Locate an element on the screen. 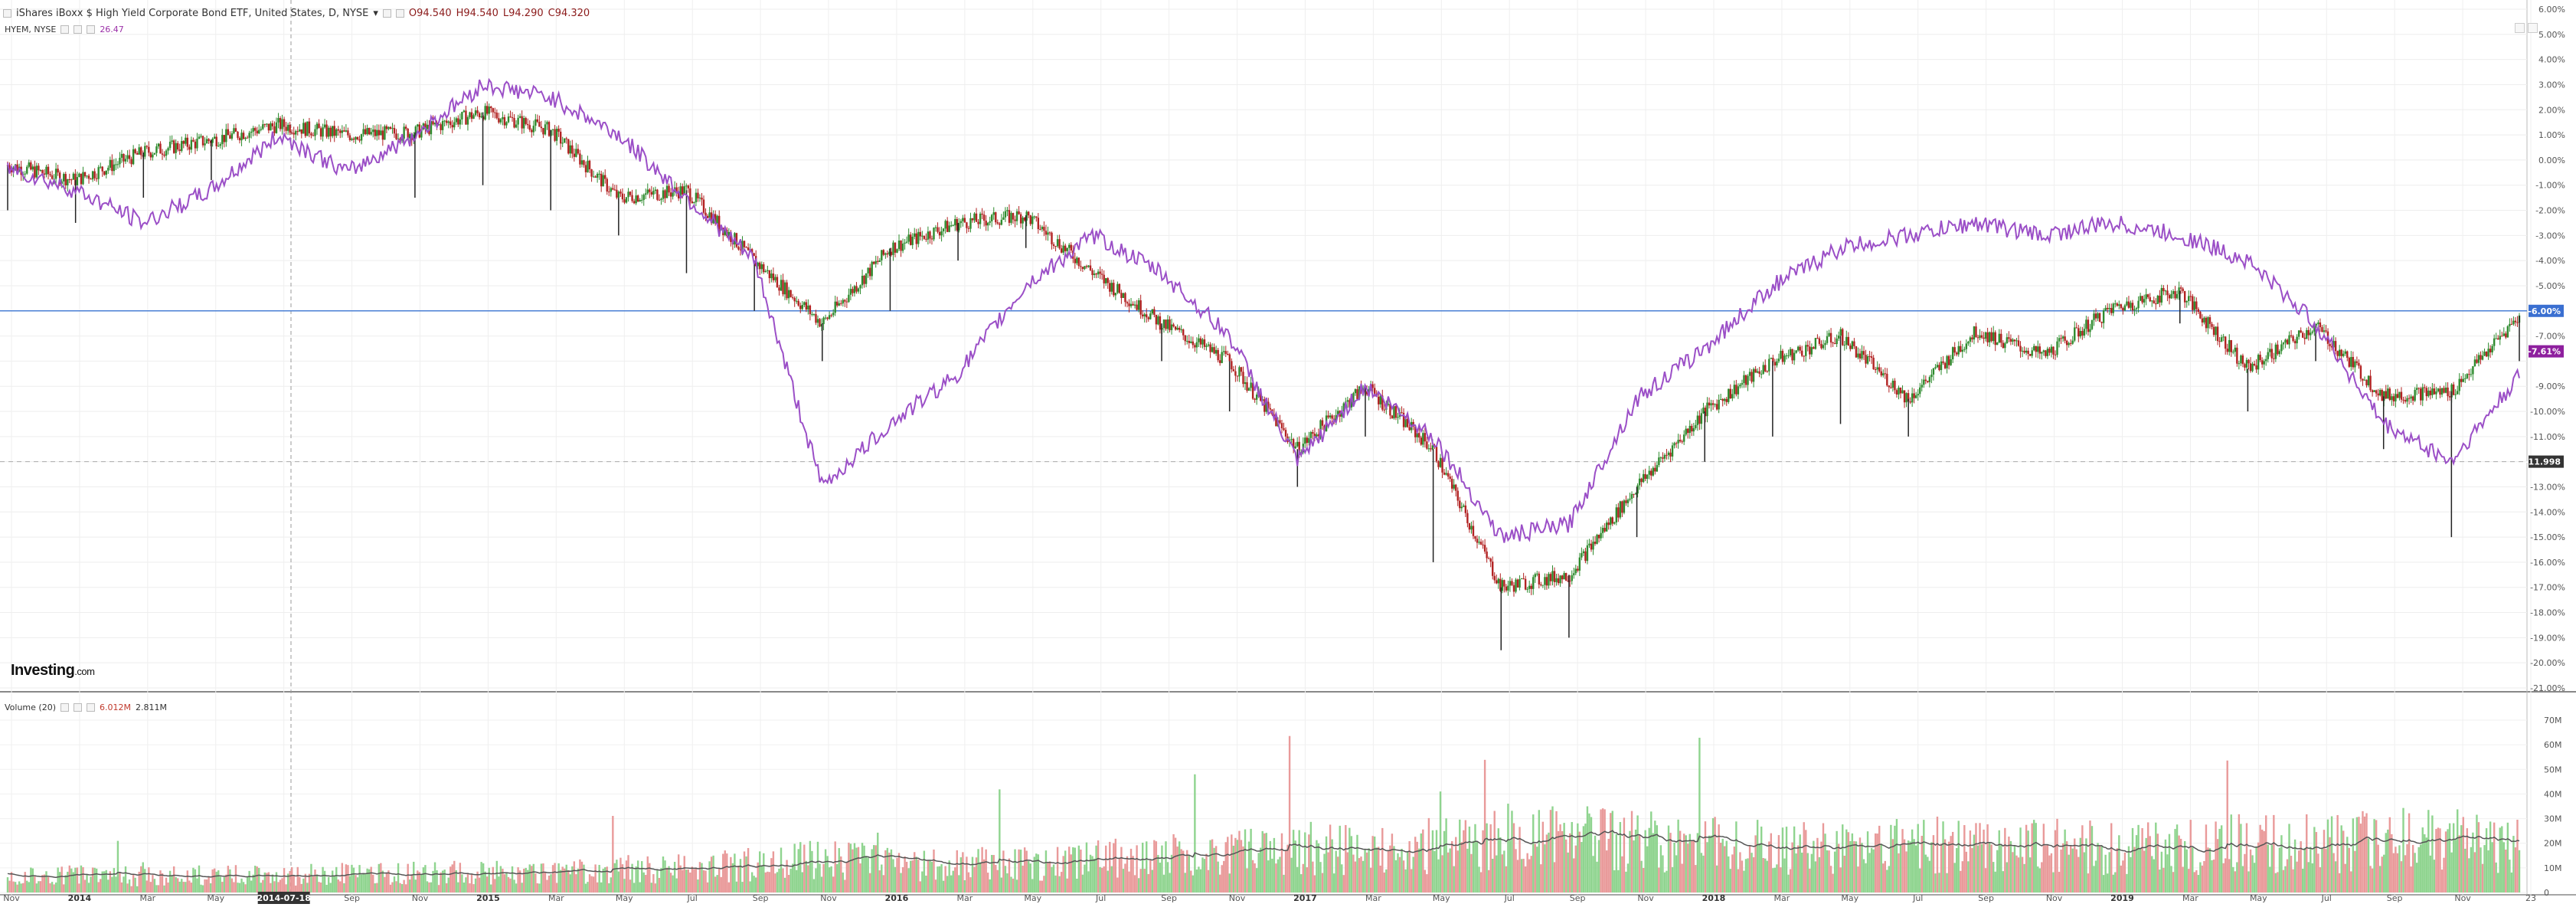 The width and height of the screenshot is (2576, 917). restore-icon is located at coordinates (2533, 28).